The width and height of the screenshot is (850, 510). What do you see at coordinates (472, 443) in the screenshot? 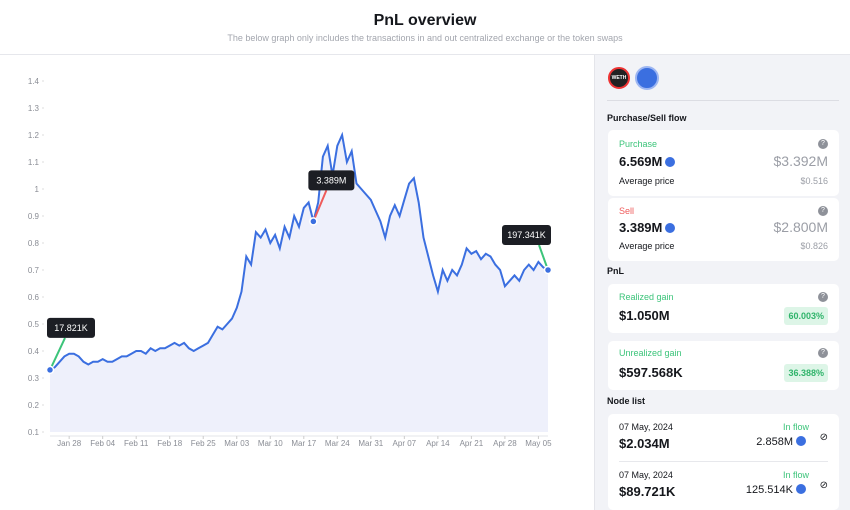
I see `x-tick-label: Apr 21` at bounding box center [472, 443].